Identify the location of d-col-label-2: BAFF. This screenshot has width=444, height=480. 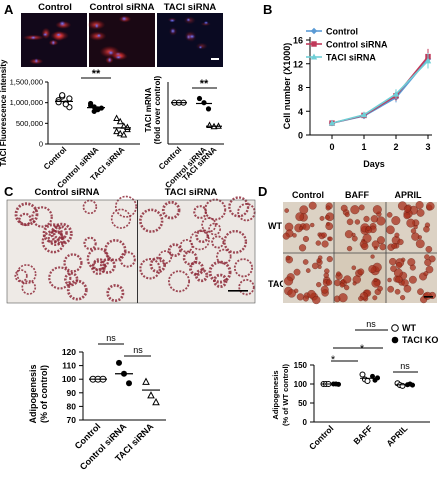
(357, 195).